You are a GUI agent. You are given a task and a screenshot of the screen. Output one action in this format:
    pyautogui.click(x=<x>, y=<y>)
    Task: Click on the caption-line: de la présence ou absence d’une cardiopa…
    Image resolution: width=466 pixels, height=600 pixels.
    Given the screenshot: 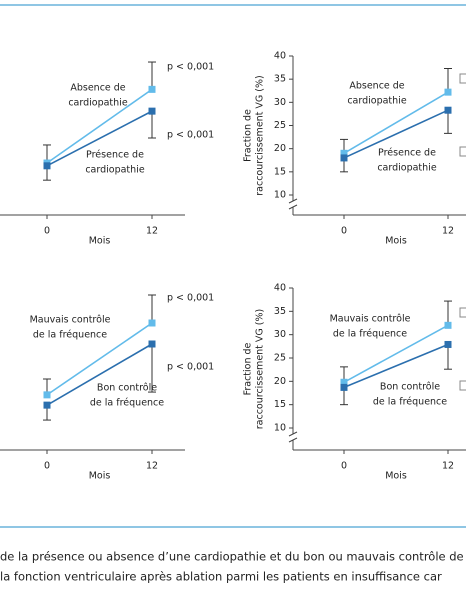 What is the action you would take?
    pyautogui.click(x=232, y=557)
    